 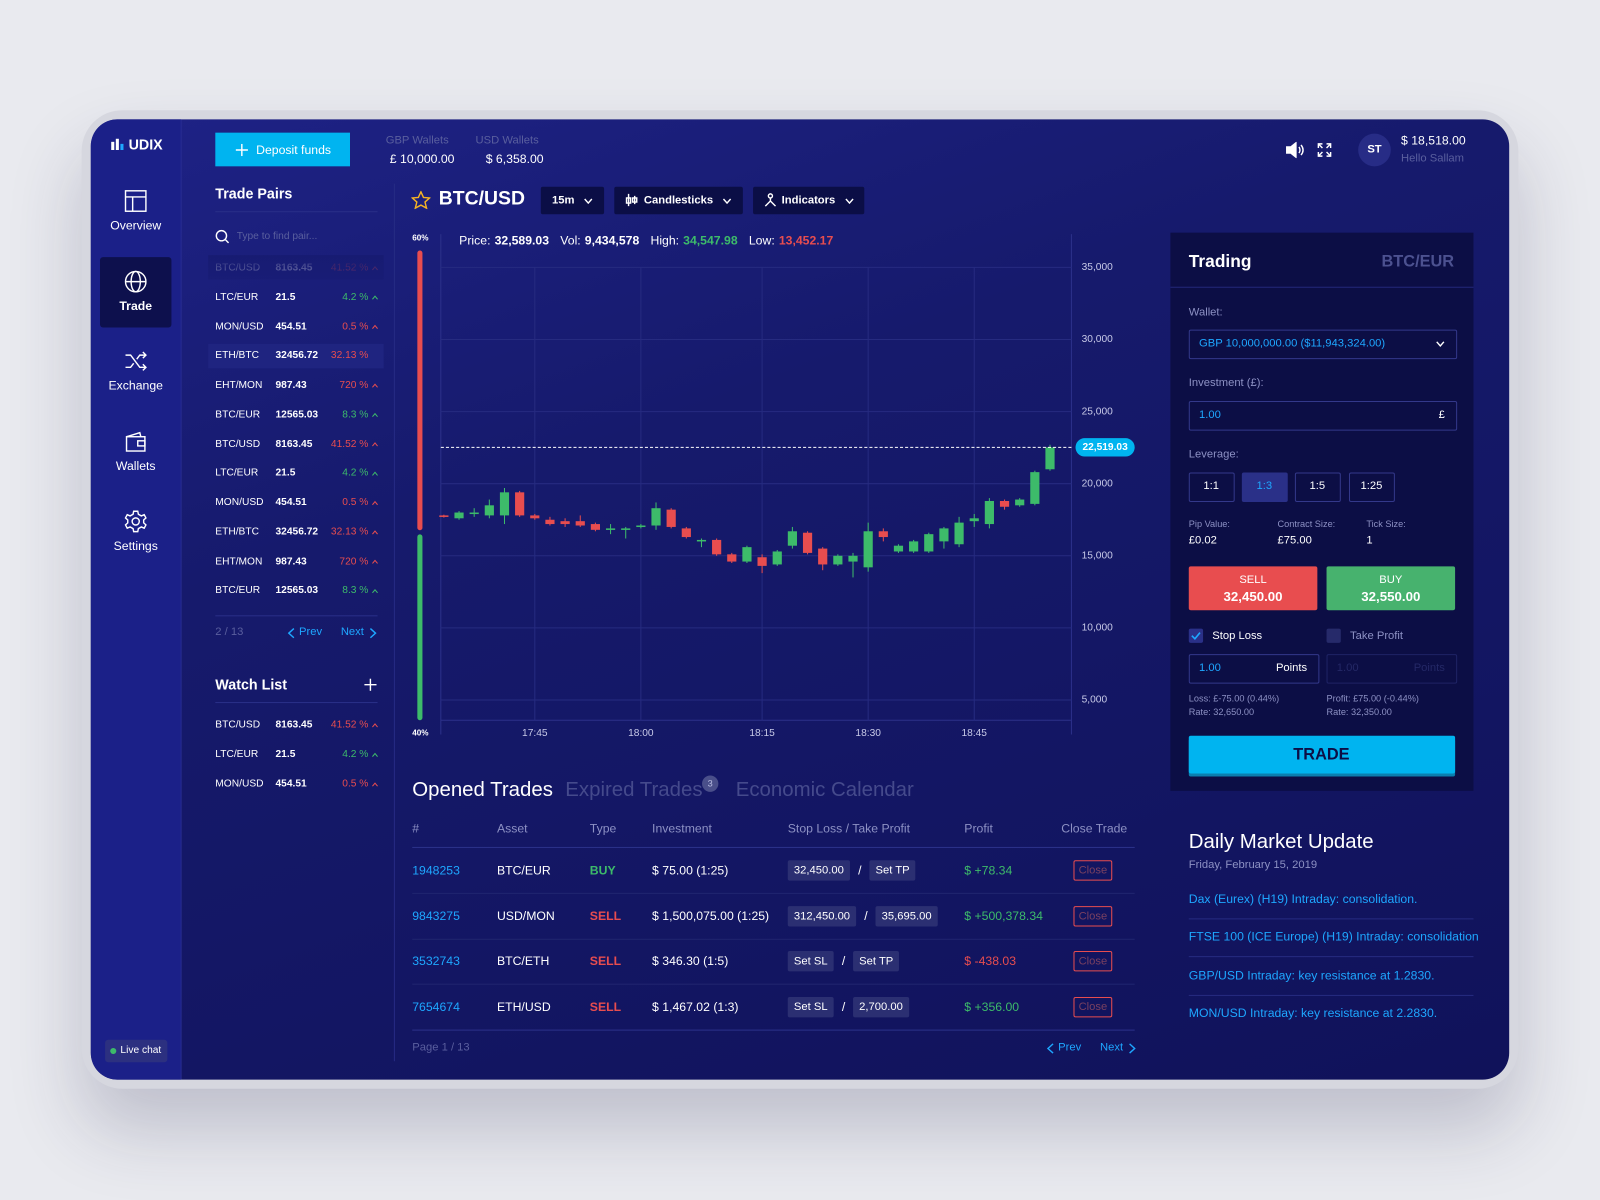 I want to click on wallet-select, so click(x=1323, y=344).